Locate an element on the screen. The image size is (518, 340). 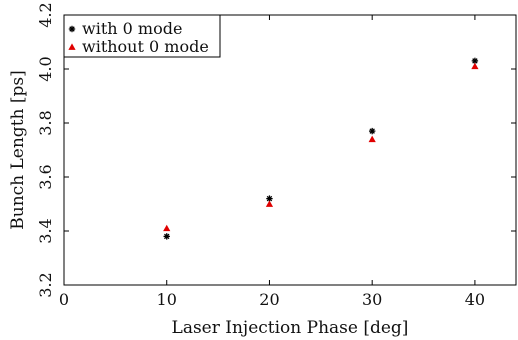
legend-marker-with-0-mode is located at coordinates (72, 29).